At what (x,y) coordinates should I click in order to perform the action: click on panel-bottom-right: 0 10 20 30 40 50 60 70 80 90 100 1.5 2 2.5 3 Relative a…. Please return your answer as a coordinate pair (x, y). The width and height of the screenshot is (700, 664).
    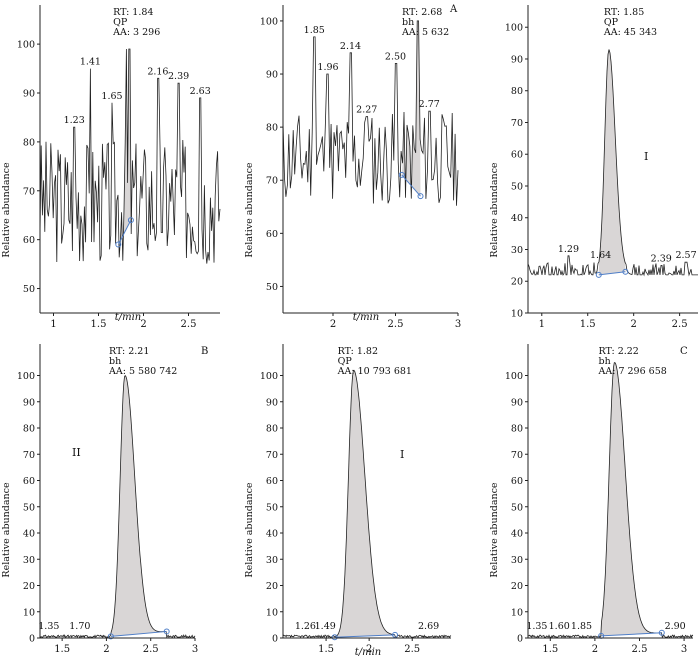
    Looking at the image, I should click on (591, 499).